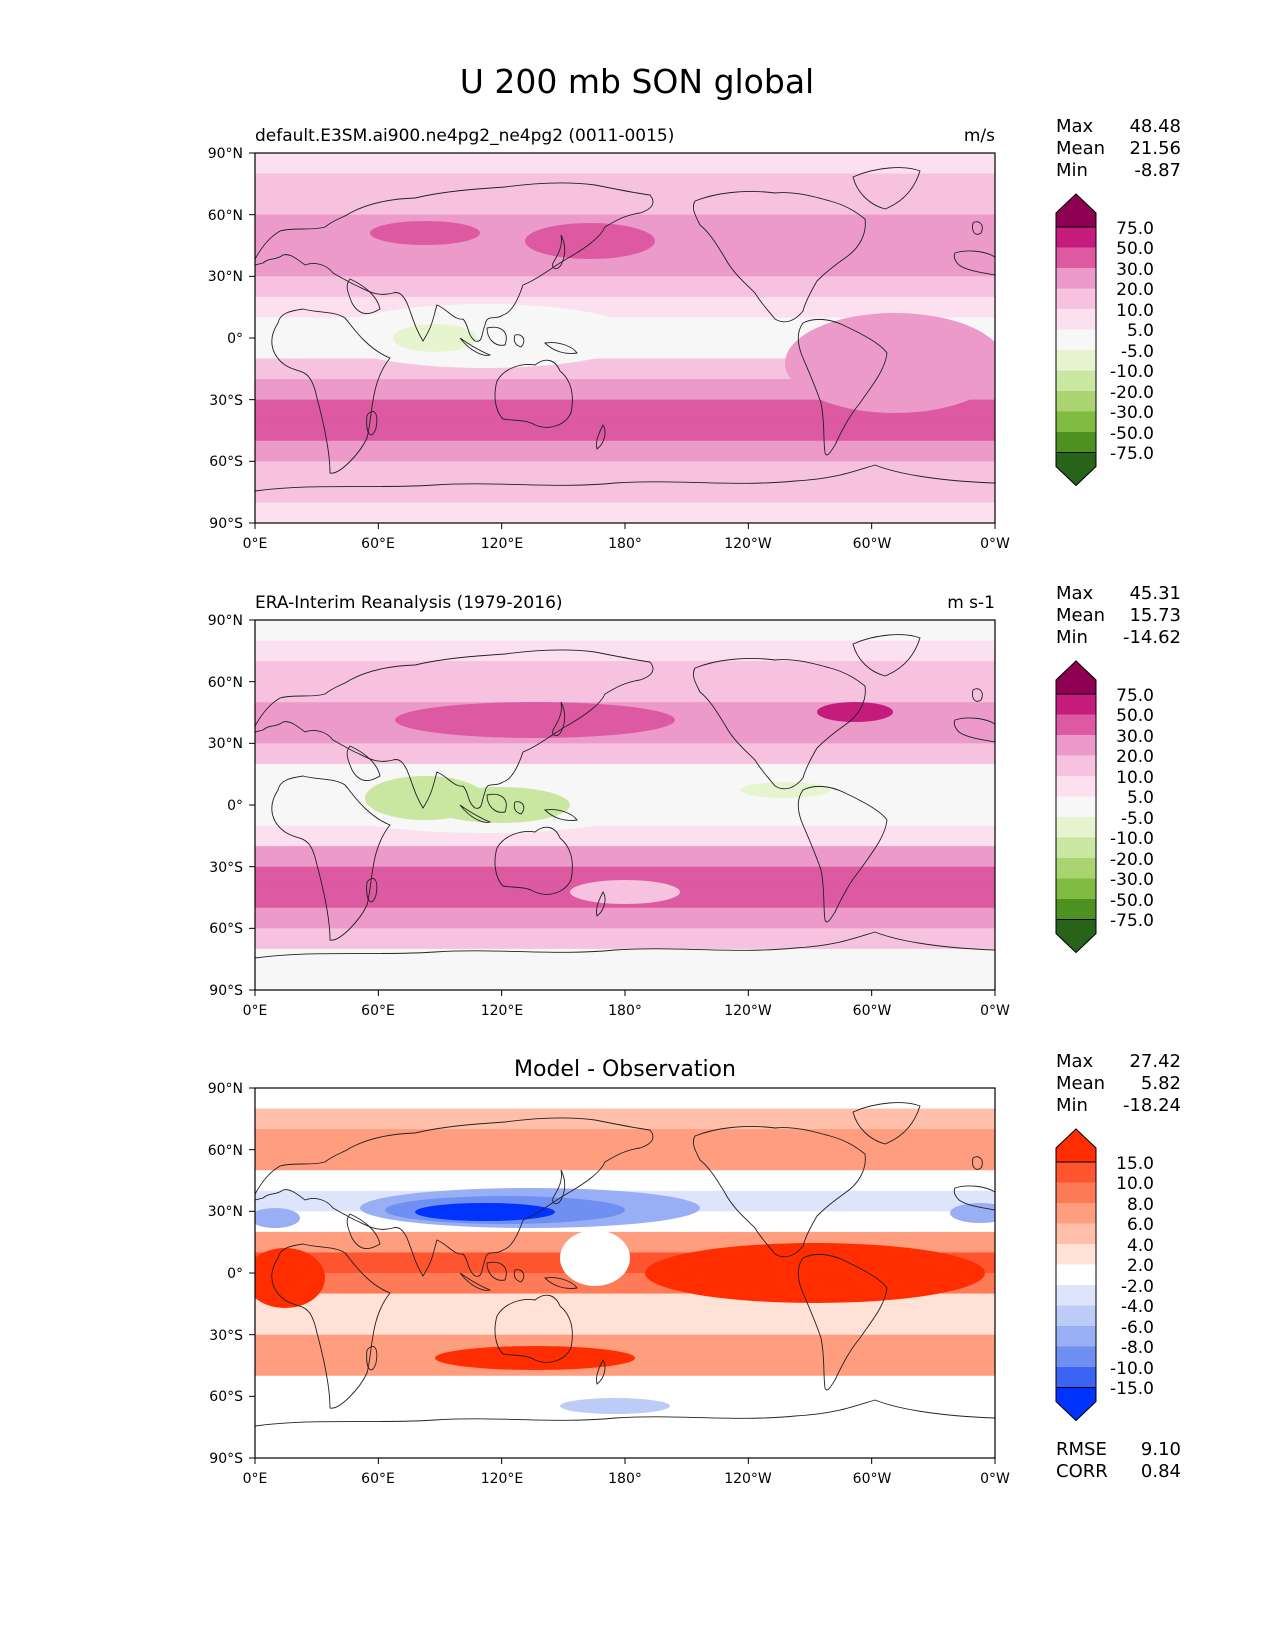  What do you see at coordinates (785, 790) in the screenshot?
I see `obs-east-pacific-negative` at bounding box center [785, 790].